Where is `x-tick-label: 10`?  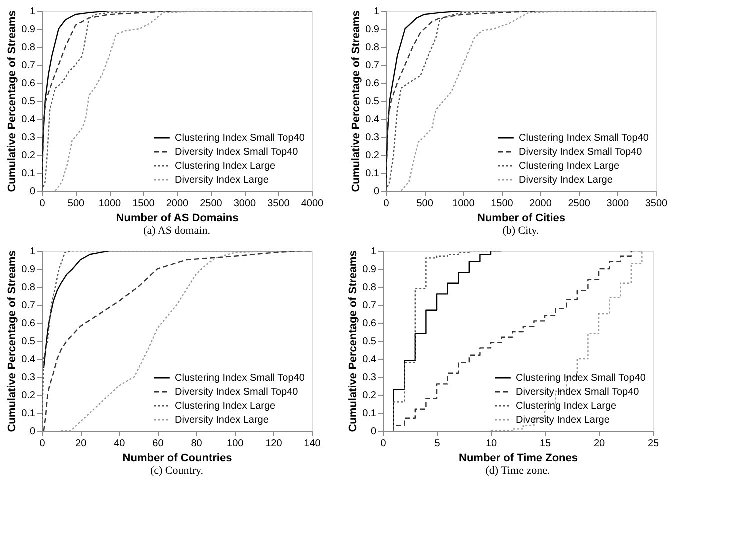 x-tick-label: 10 is located at coordinates (492, 444).